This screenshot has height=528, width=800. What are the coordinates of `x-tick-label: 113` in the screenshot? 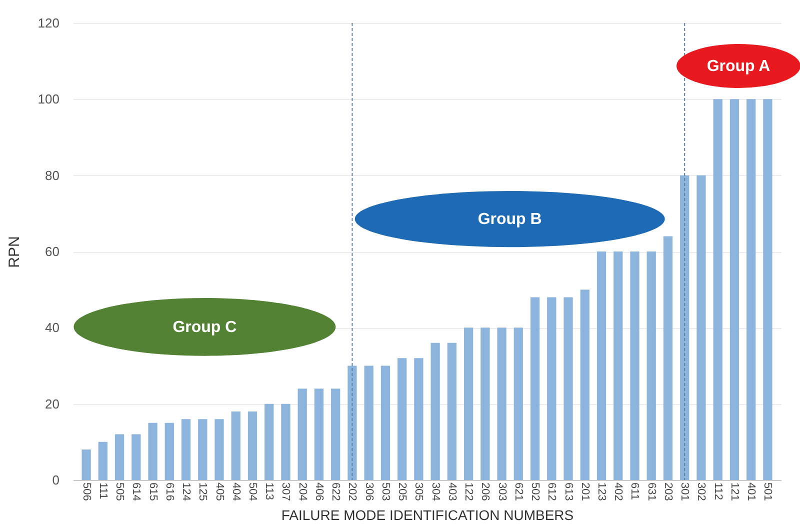 It's located at (269, 491).